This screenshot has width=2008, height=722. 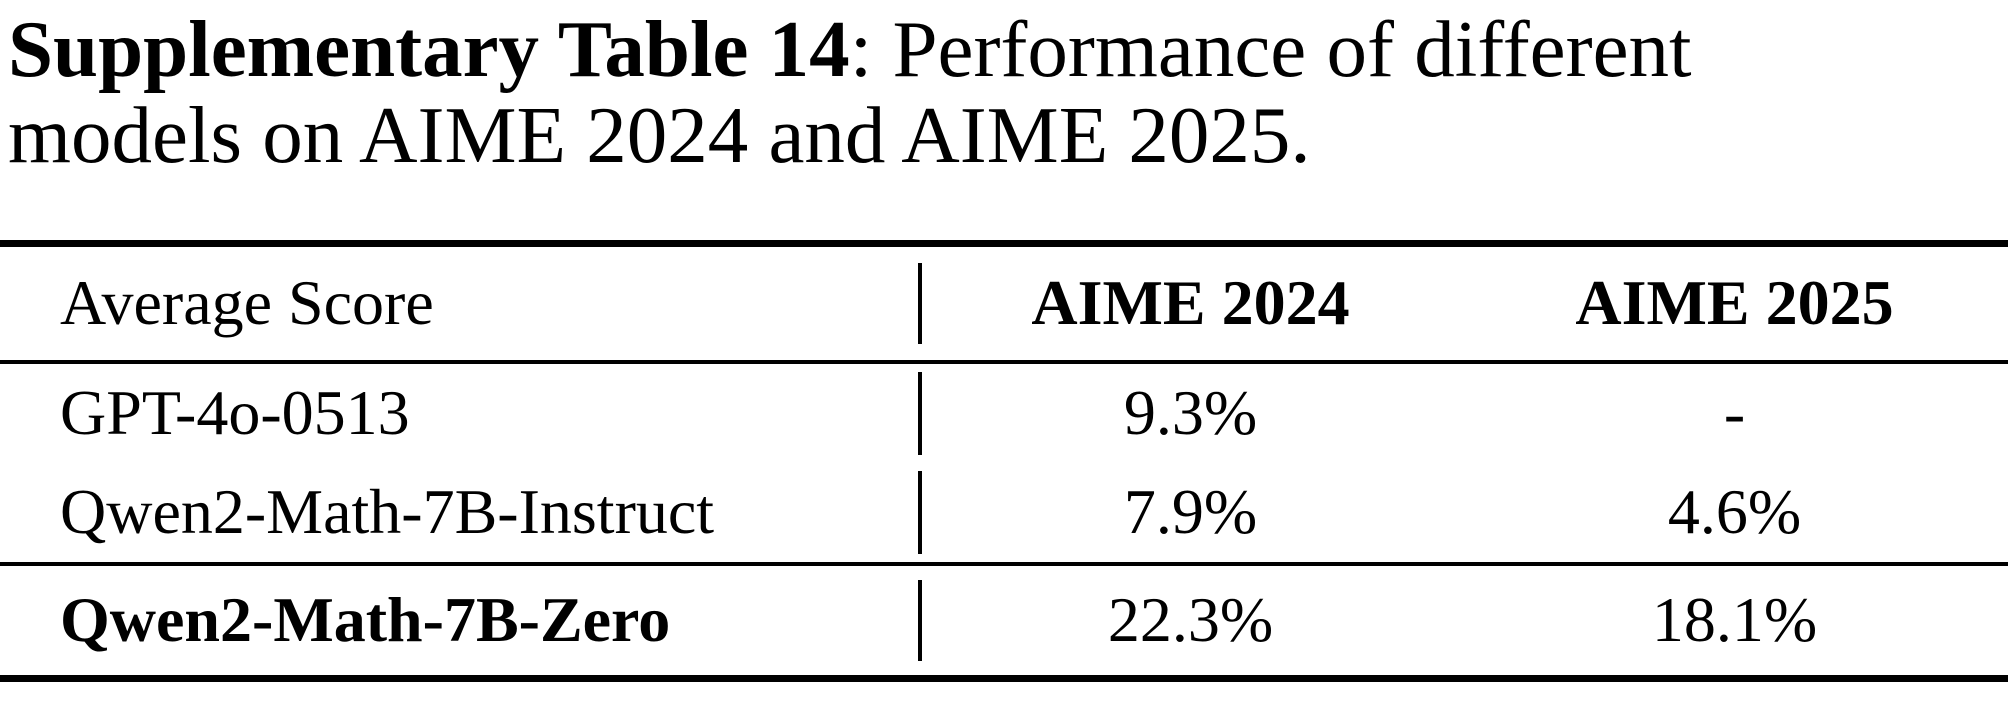 I want to click on model-name-cell: GPT-4o-0513, so click(x=235, y=412).